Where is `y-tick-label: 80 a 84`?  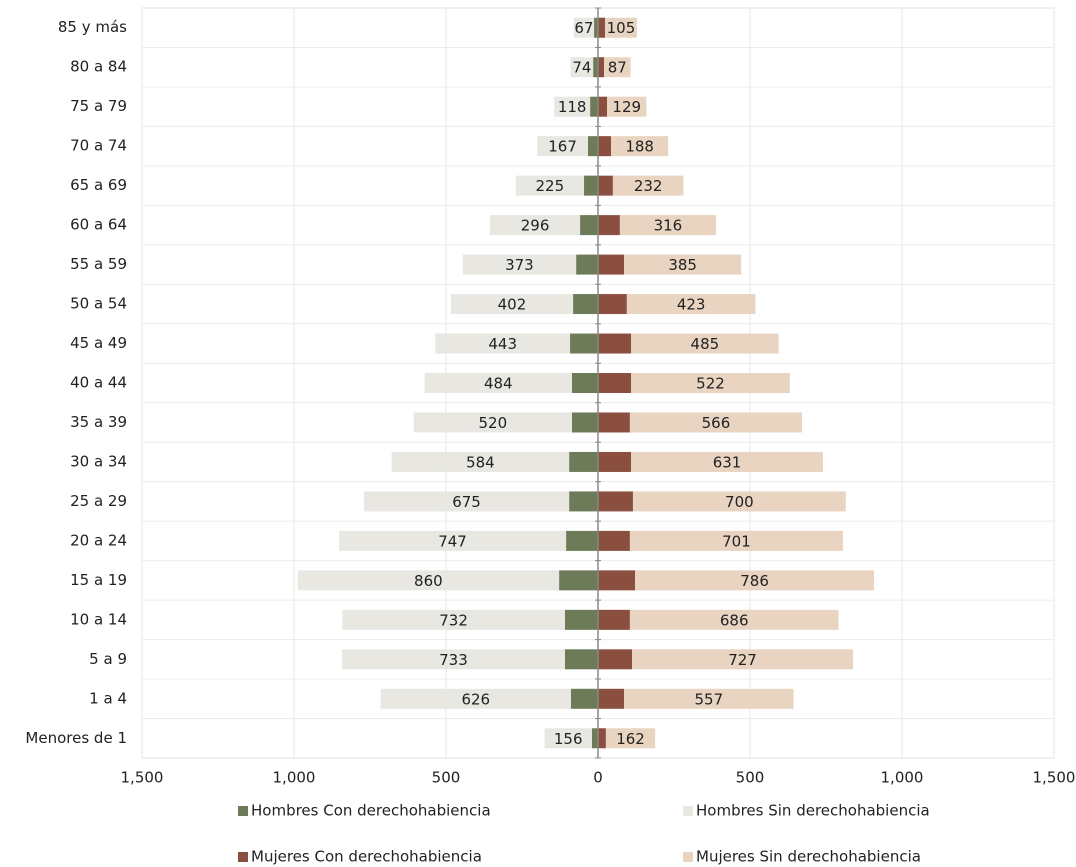
y-tick-label: 80 a 84 is located at coordinates (98, 67).